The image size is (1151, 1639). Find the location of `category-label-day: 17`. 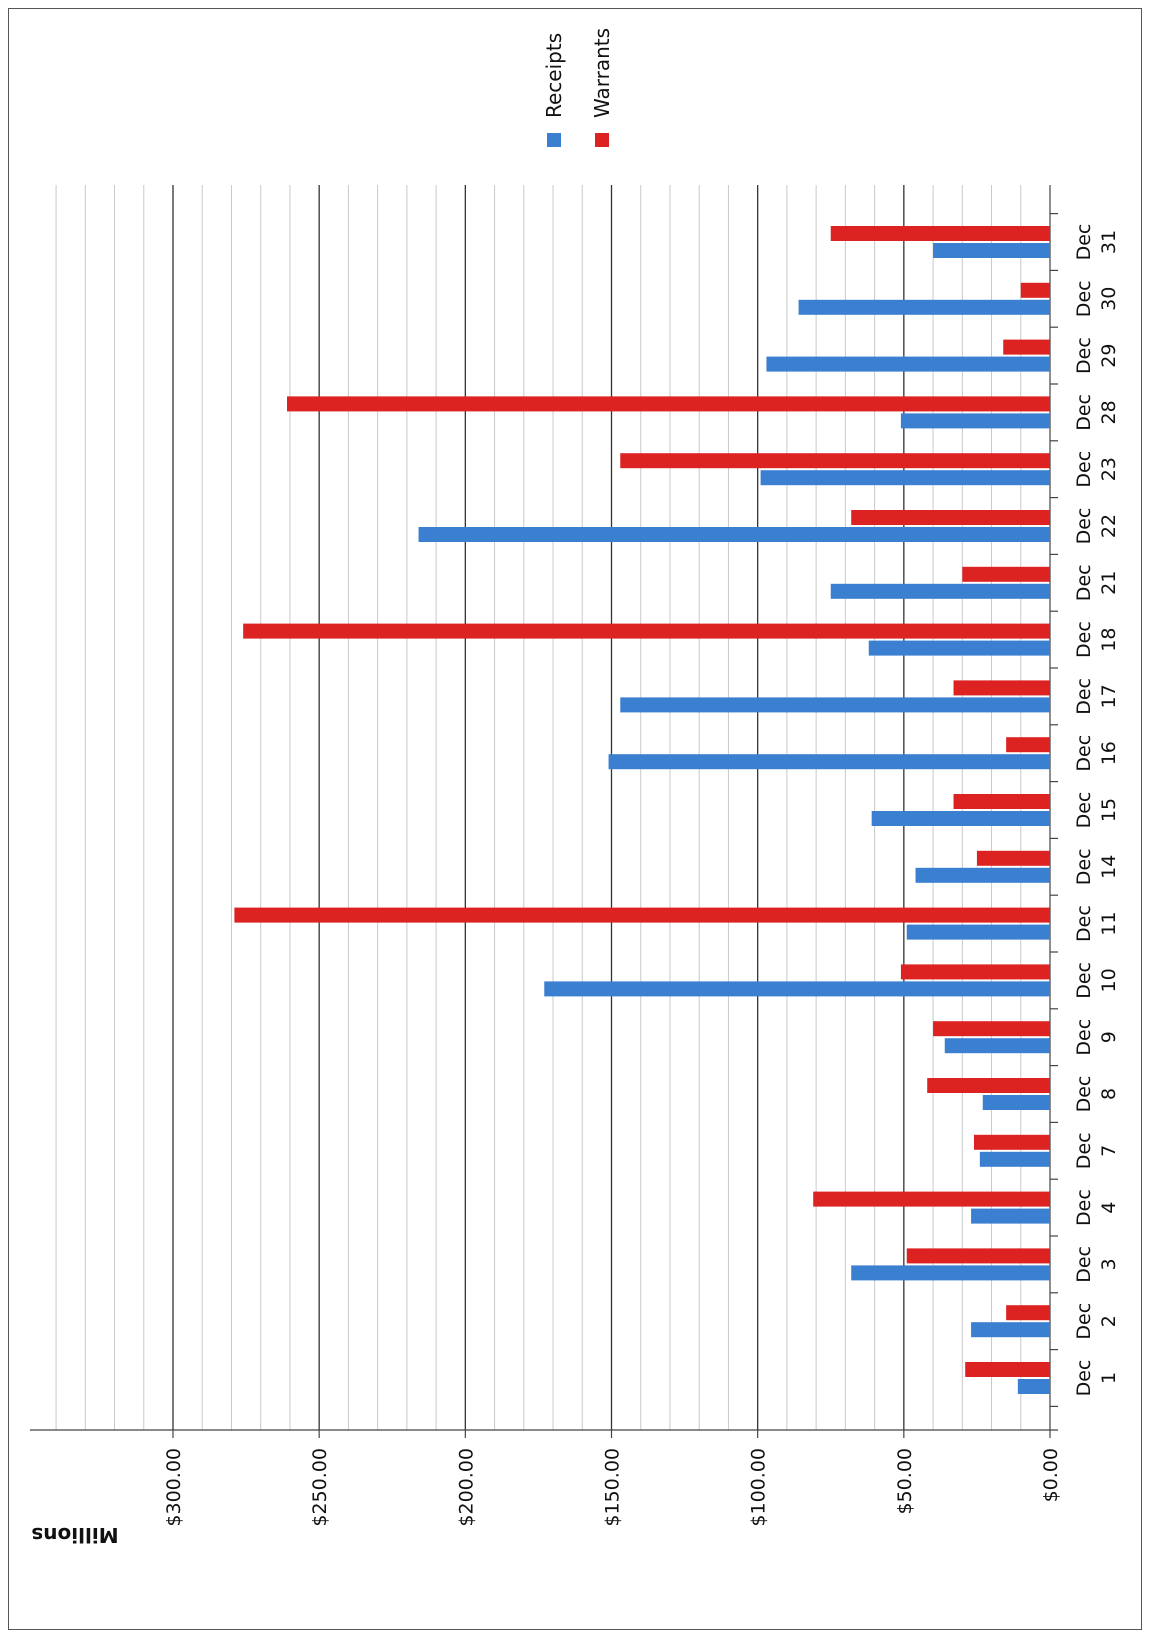

category-label-day: 17 is located at coordinates (1109, 696).